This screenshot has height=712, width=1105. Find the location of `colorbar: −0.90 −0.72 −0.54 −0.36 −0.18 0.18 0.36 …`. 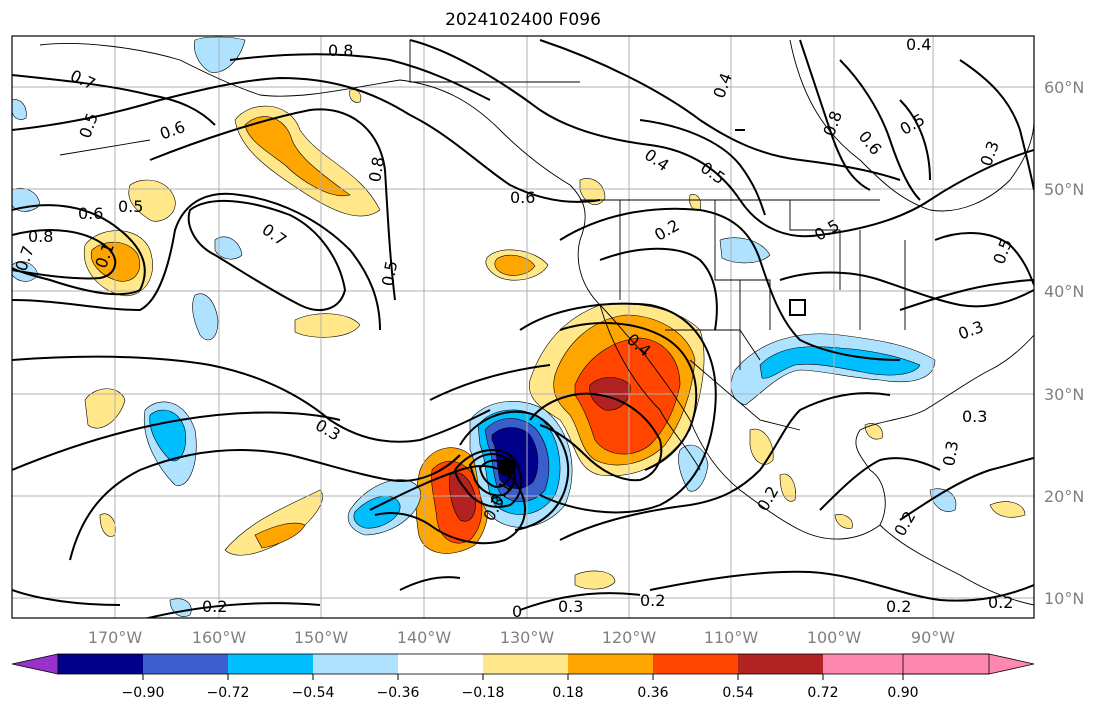

colorbar: −0.90 −0.72 −0.54 −0.36 −0.18 0.18 0.36 … is located at coordinates (523, 677).